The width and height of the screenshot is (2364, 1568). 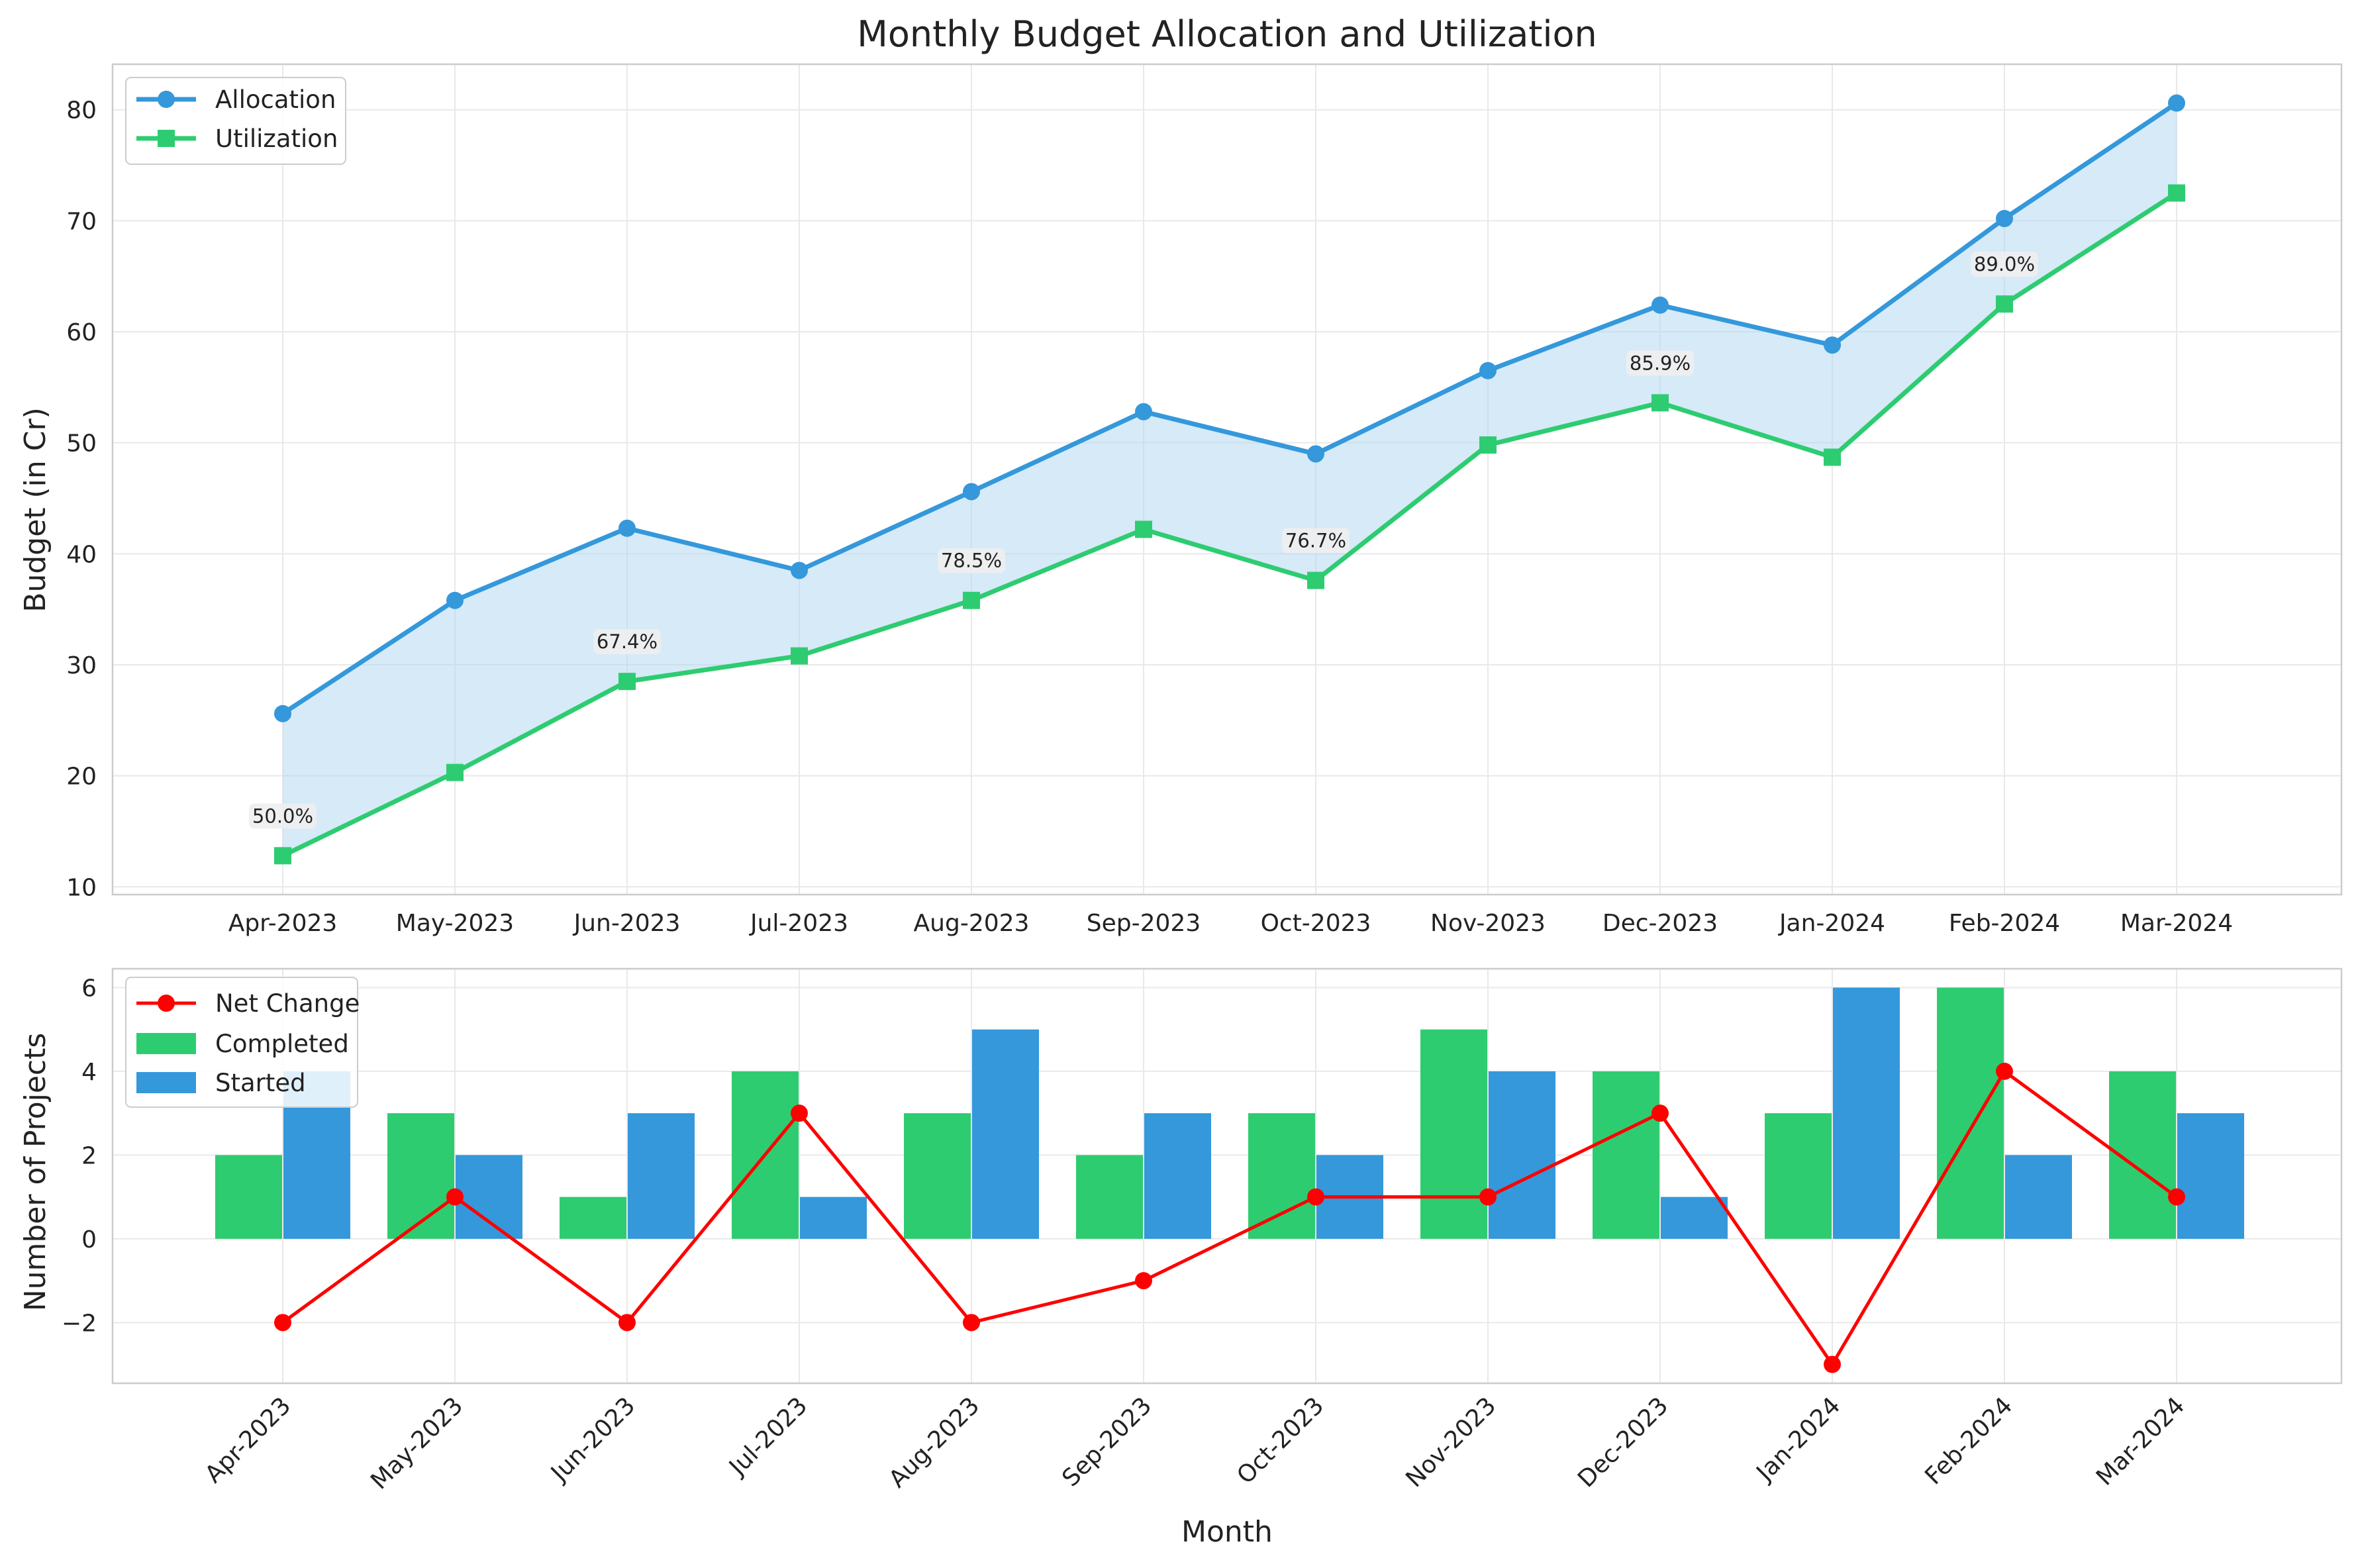 I want to click on budget-x-tick-1: May-2023, so click(x=455, y=923).